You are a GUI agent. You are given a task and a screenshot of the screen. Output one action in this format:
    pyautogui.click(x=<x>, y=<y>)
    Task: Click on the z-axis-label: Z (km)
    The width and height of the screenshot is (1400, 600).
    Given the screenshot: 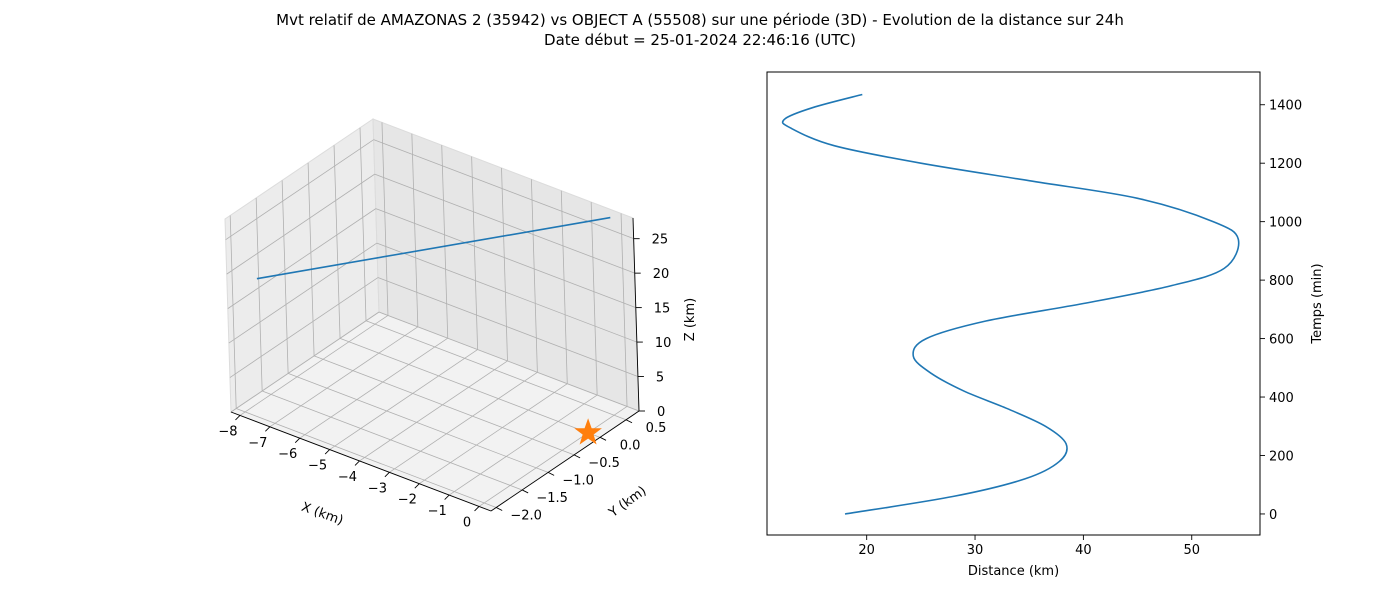 What is the action you would take?
    pyautogui.click(x=690, y=319)
    